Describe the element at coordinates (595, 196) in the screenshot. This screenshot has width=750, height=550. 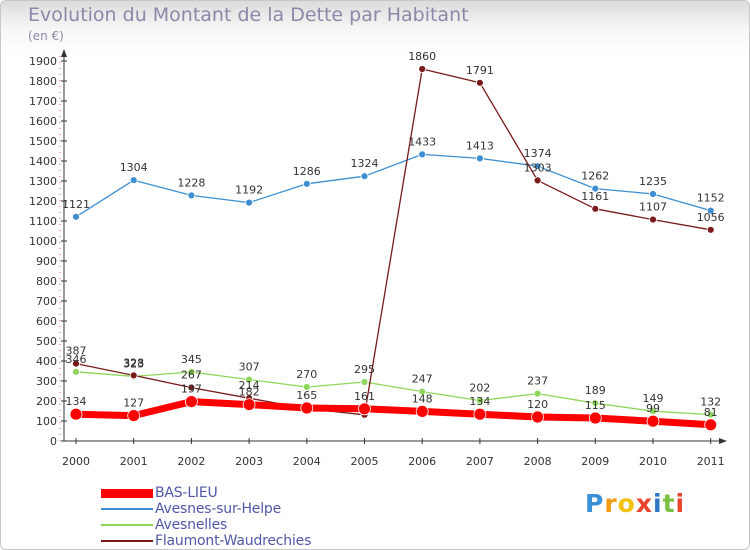
I see `data-label: 1161` at that location.